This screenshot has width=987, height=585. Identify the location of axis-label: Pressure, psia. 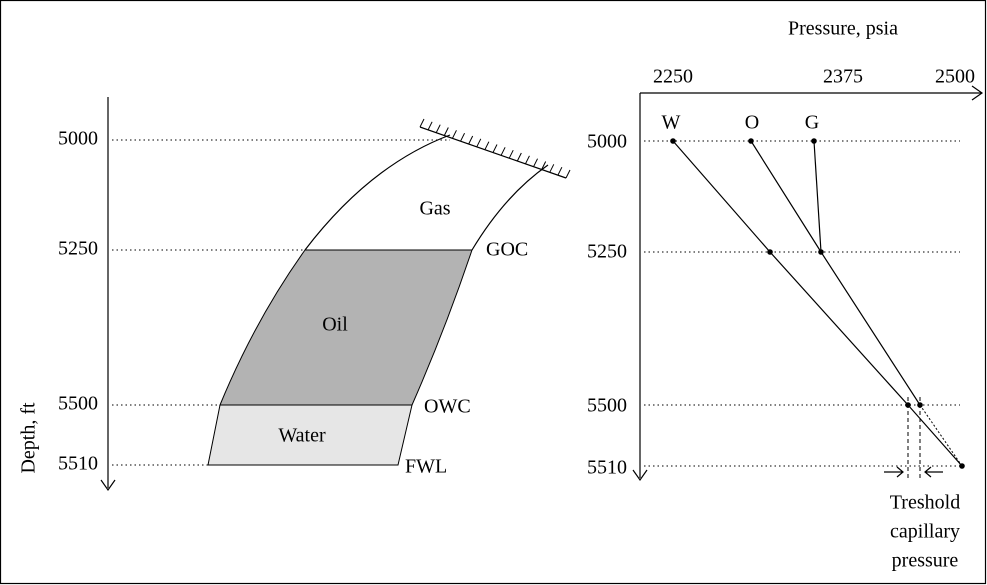
(843, 29).